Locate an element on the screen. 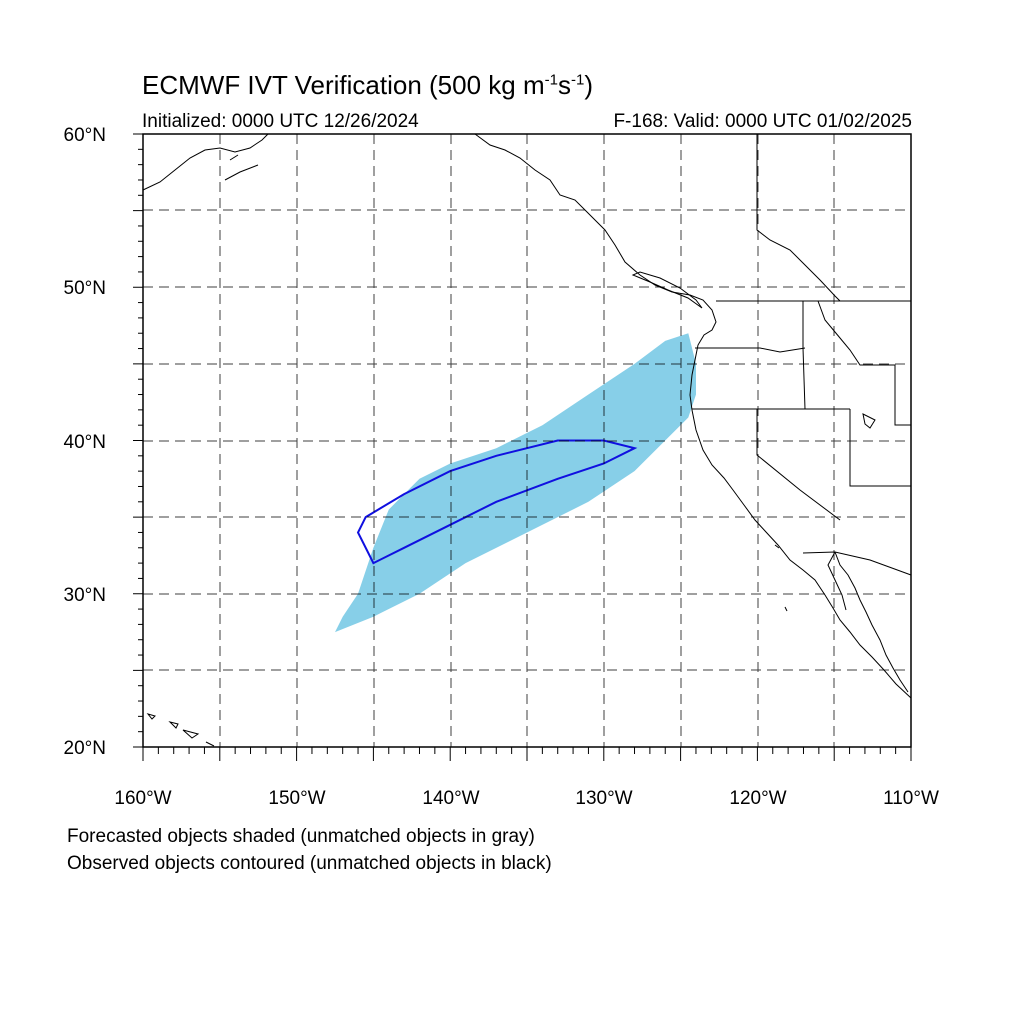 Image resolution: width=1024 pixels, height=1024 pixels. lon-label-140: 140°W is located at coordinates (450, 798).